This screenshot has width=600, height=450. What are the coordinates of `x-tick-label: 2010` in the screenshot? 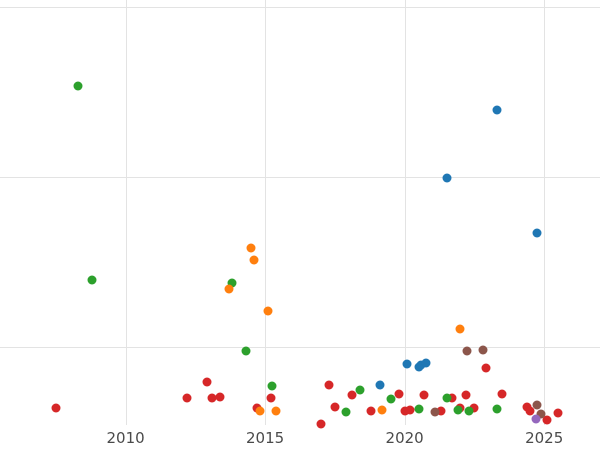 It's located at (125, 438).